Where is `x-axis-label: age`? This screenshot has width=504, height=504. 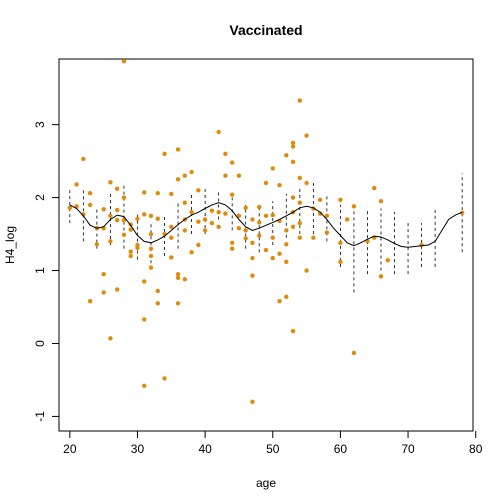 x-axis-label: age is located at coordinates (266, 483).